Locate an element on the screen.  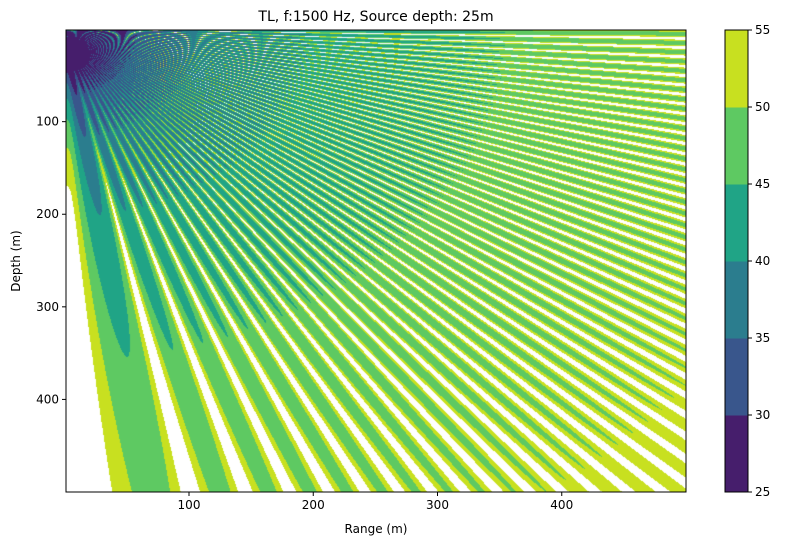
colorbar-tick-label: 30 is located at coordinates (762, 415).